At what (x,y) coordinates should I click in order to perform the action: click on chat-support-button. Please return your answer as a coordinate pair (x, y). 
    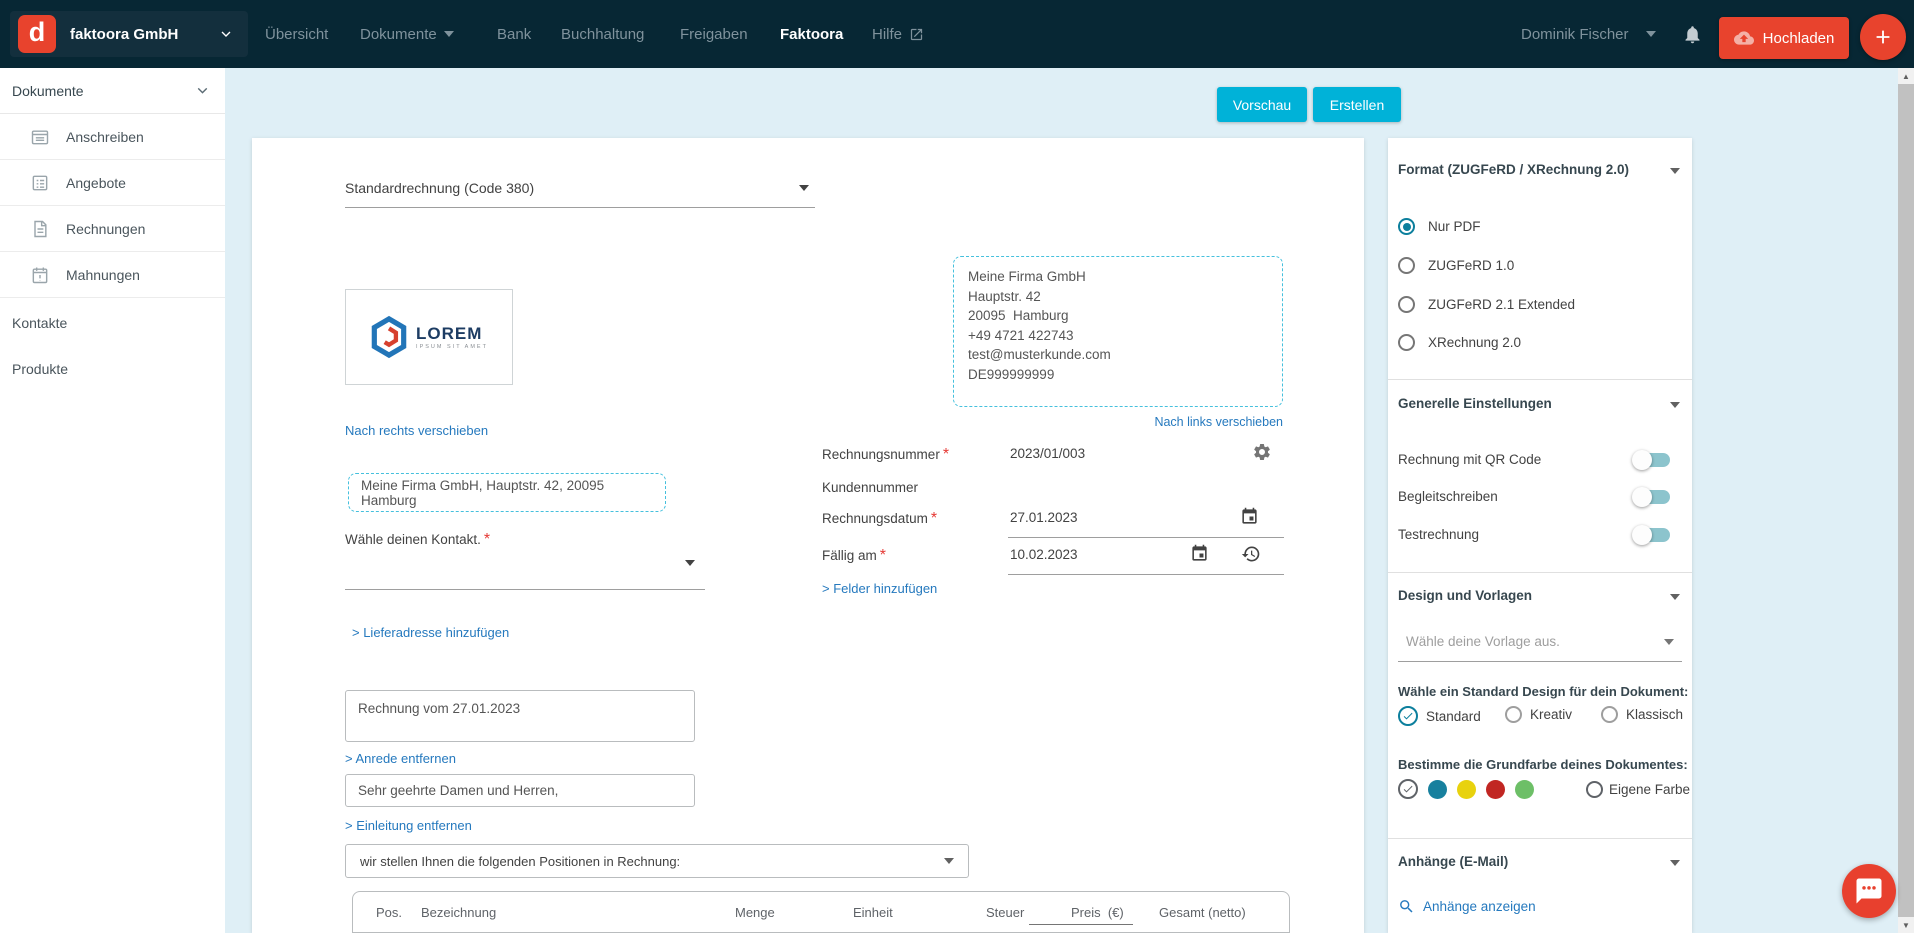
    Looking at the image, I should click on (1869, 891).